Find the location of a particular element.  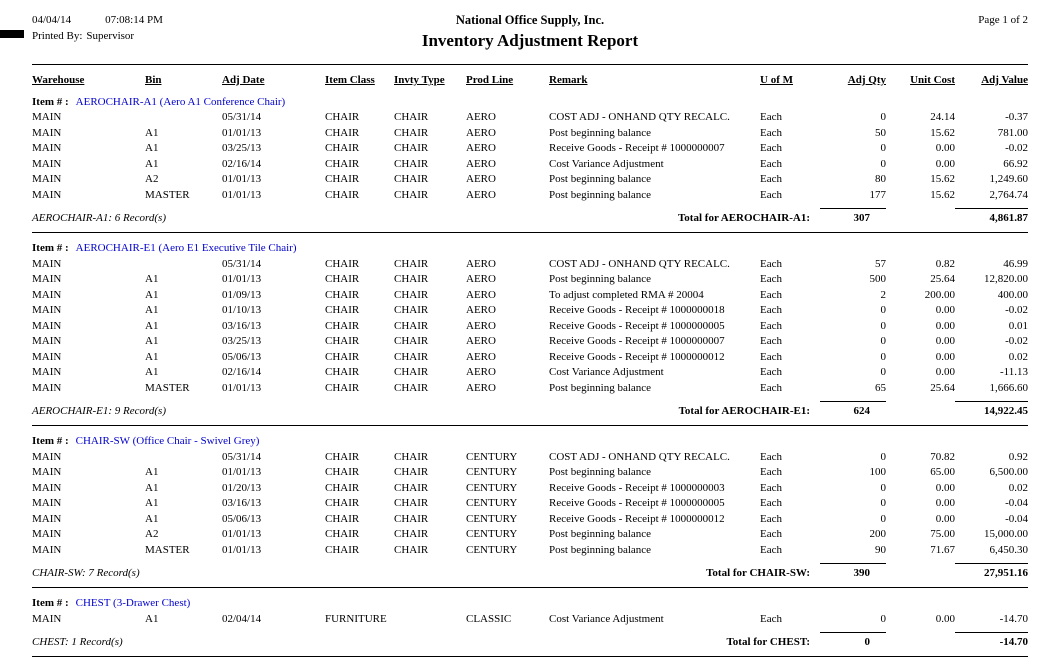

cell-adj-value: 0.01 is located at coordinates (991, 327).